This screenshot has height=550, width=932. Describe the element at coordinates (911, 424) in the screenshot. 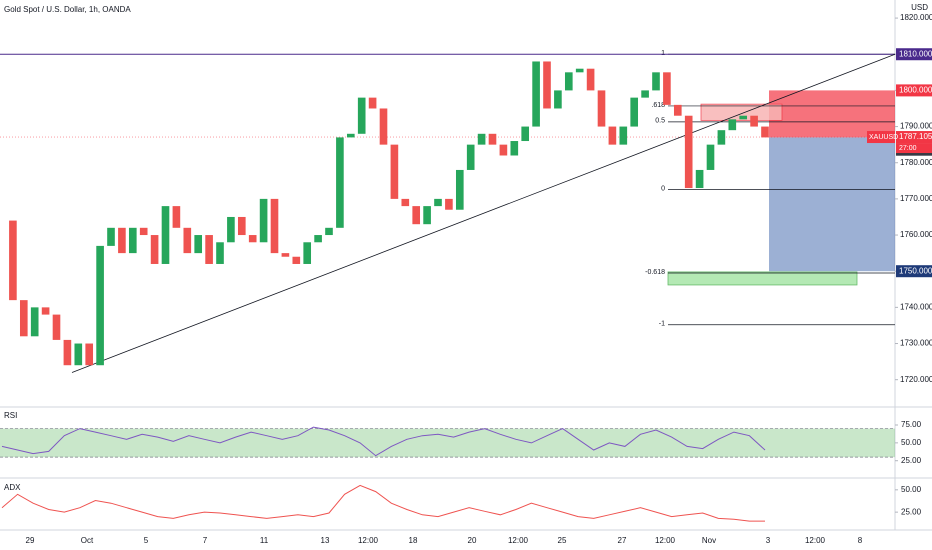

I see `y-tick-label: 75.00` at that location.